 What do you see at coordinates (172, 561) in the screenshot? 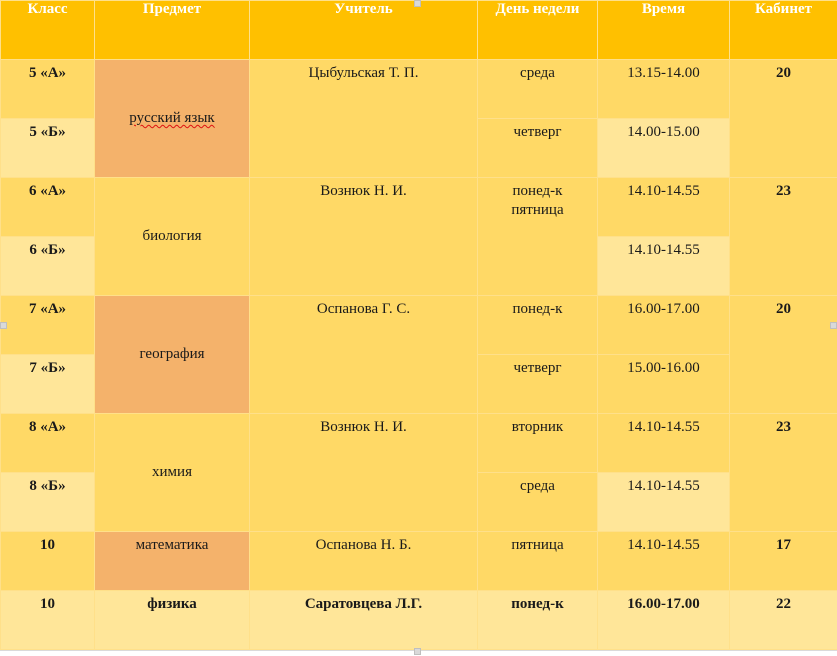
I see `subject-cell: математика` at bounding box center [172, 561].